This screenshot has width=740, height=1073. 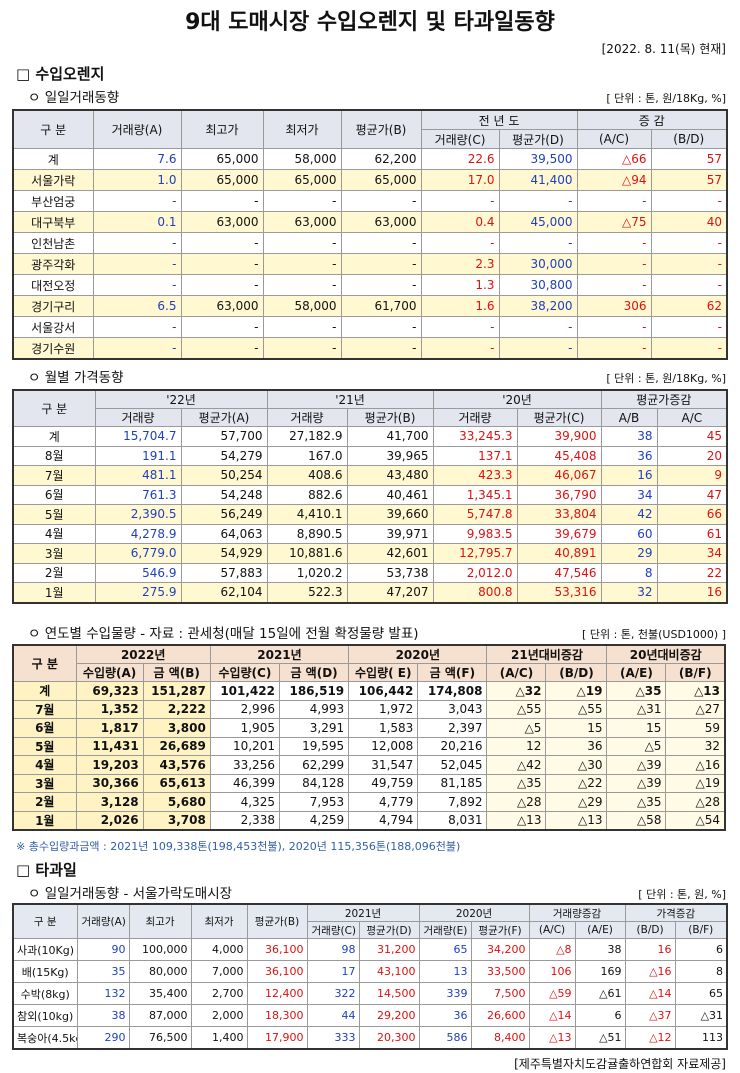 I want to click on row-label: 계, so click(x=53, y=159).